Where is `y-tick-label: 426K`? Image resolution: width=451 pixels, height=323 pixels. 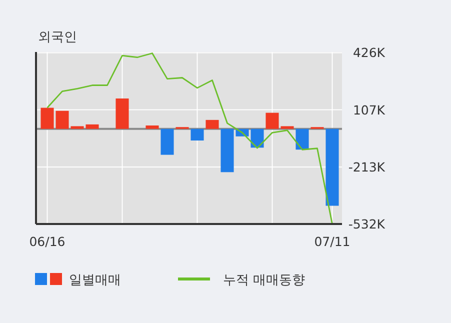 y-tick-label: 426K is located at coordinates (369, 52).